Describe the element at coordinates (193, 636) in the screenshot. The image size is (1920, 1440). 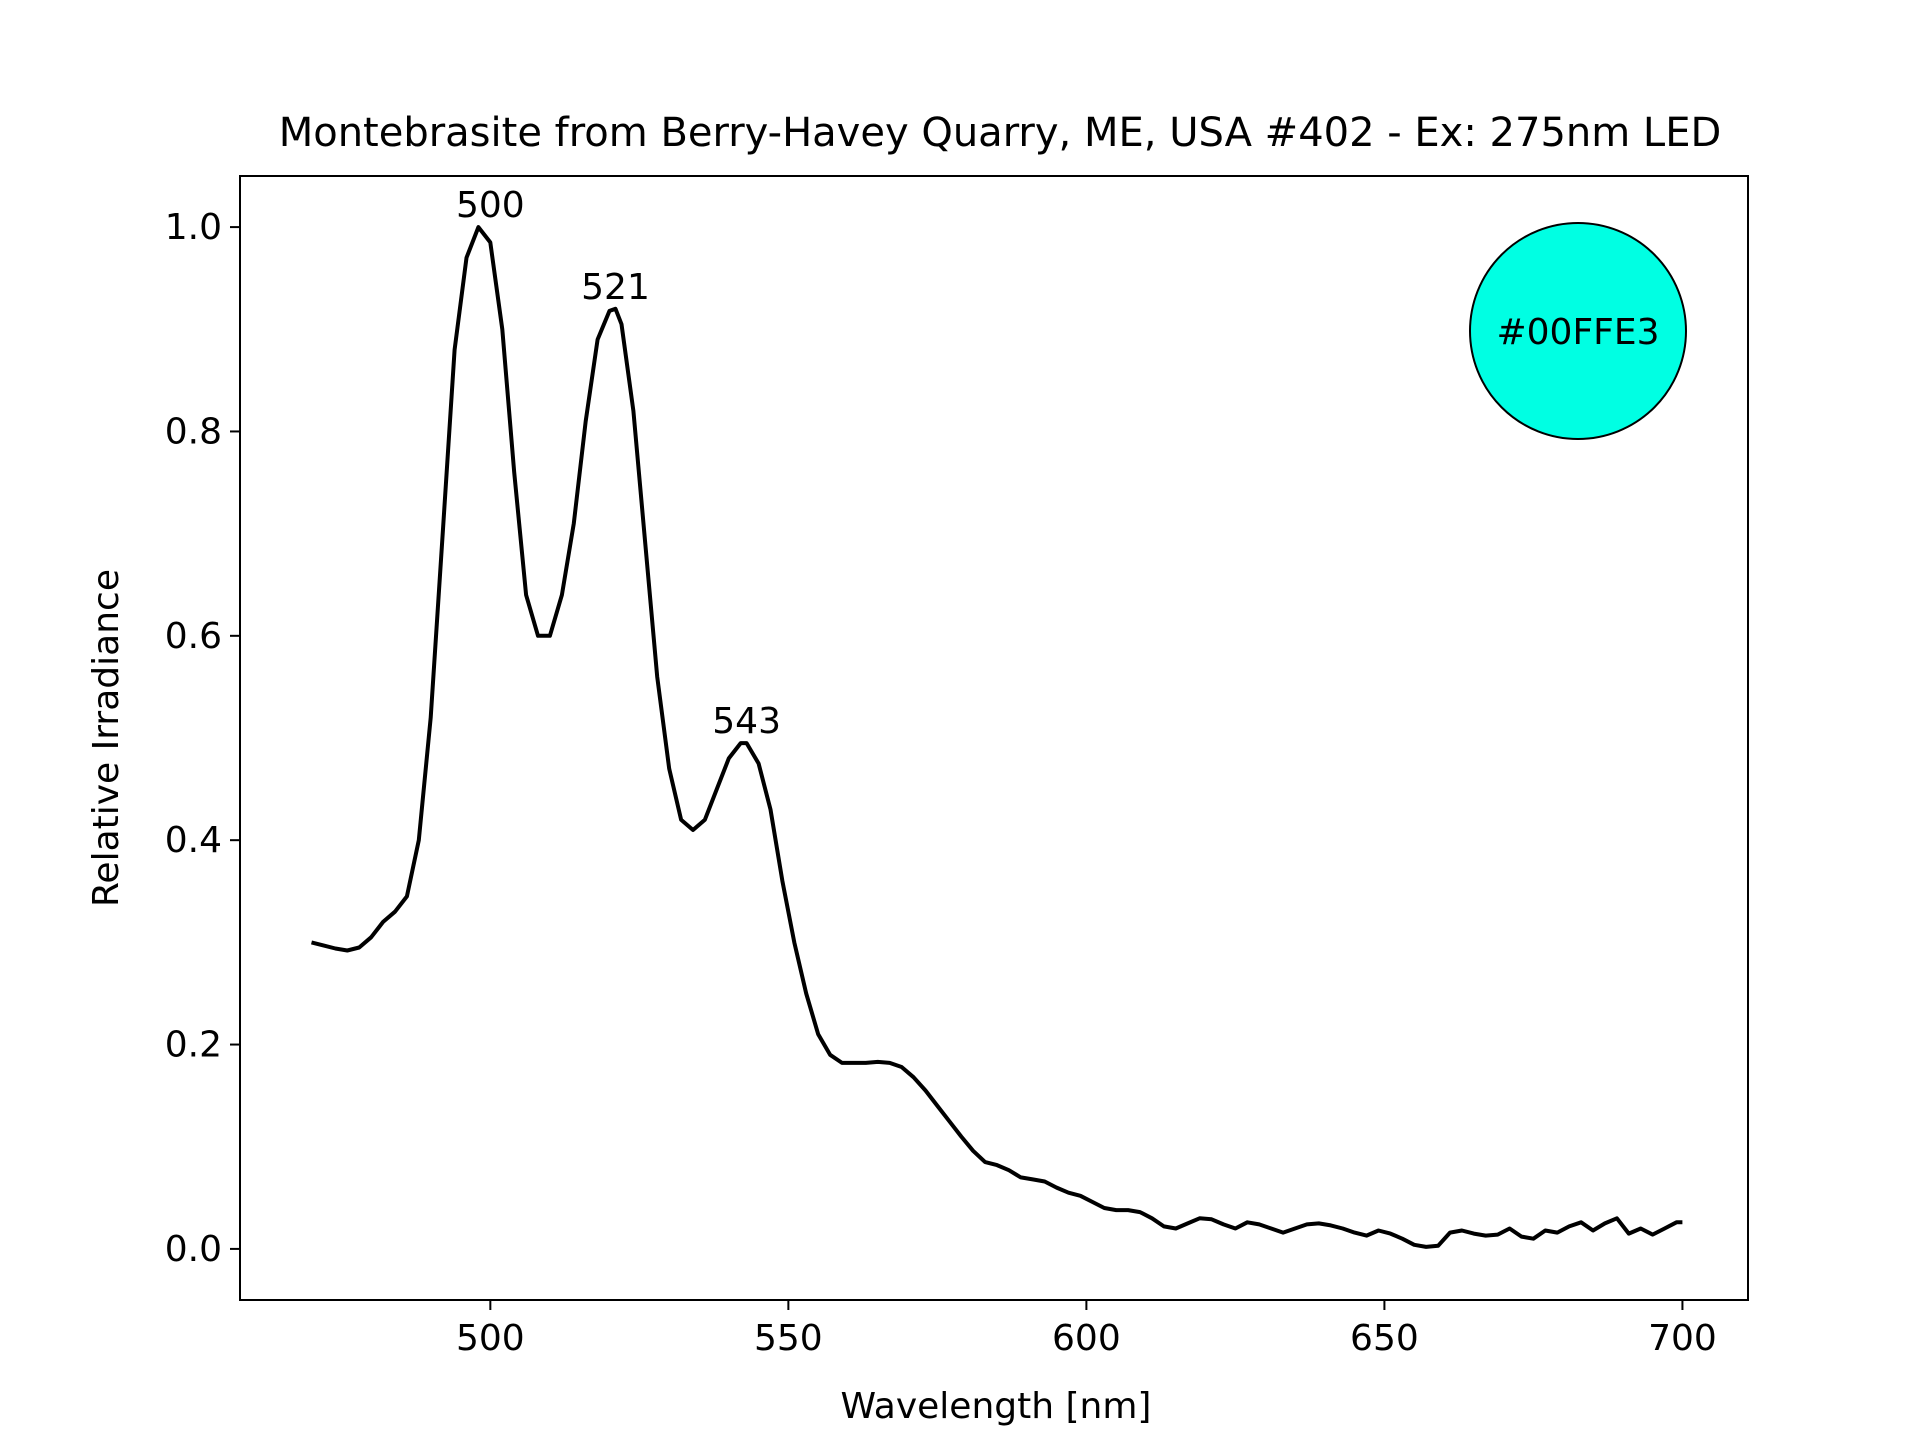
I see `y-tick-label: 0.6` at that location.